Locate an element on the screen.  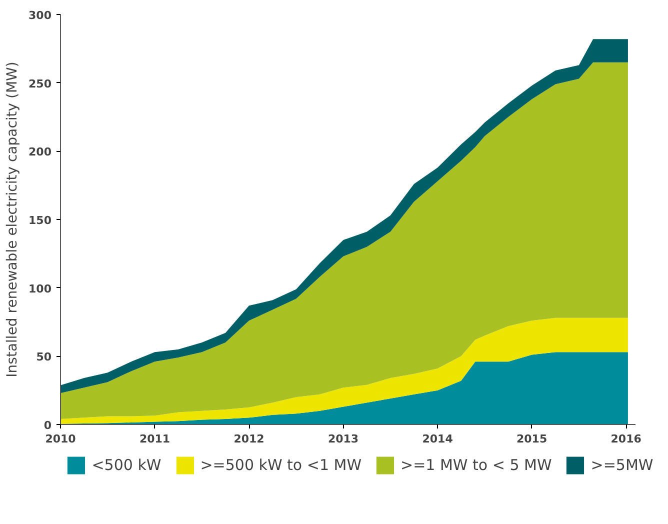
x-tick-label: 2015 is located at coordinates (532, 439).